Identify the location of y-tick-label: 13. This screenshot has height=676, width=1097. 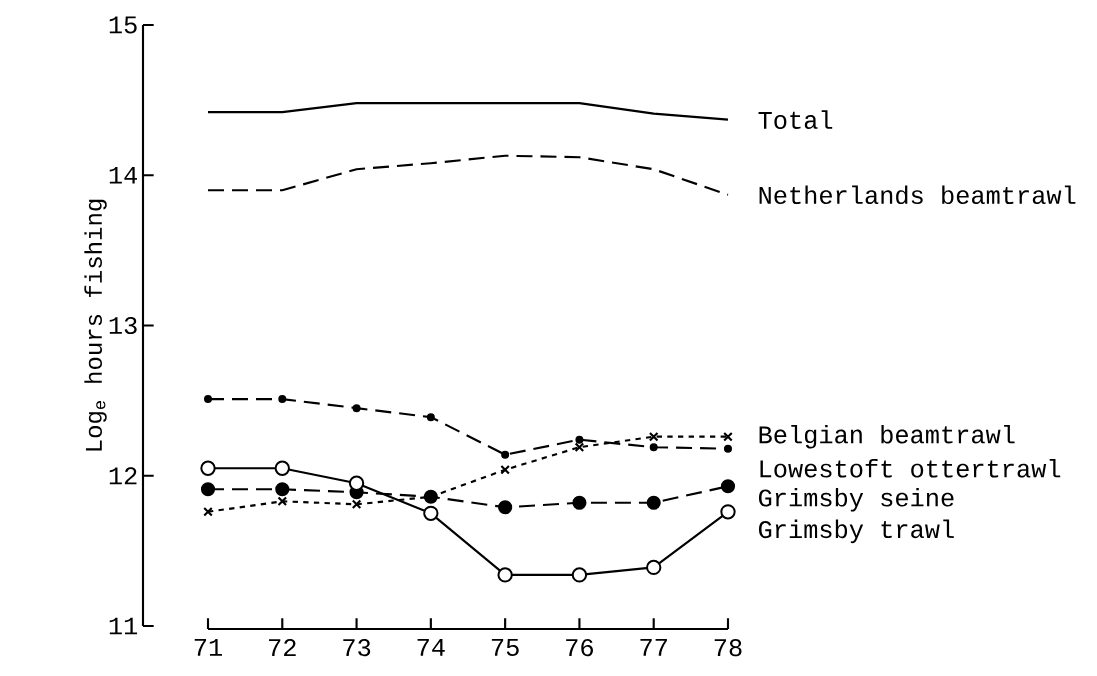
(123, 325).